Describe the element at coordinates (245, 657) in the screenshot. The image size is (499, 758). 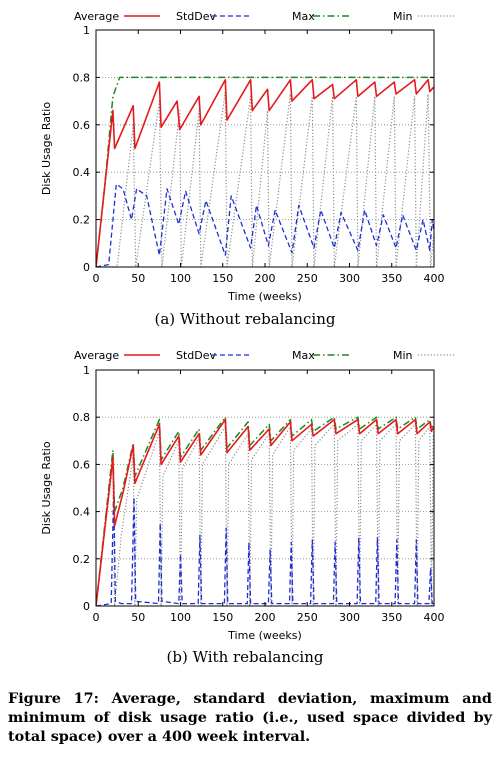
I see `subcaption: (b) With rebalancing` at that location.